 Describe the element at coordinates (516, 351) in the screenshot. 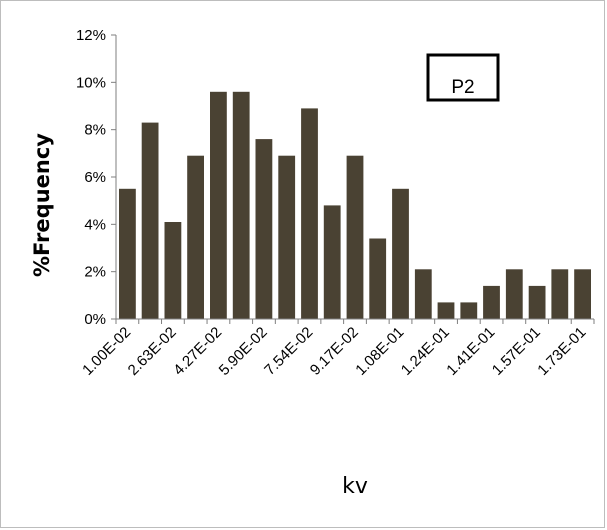

I see `x-tick-label: 1.57E-01` at that location.